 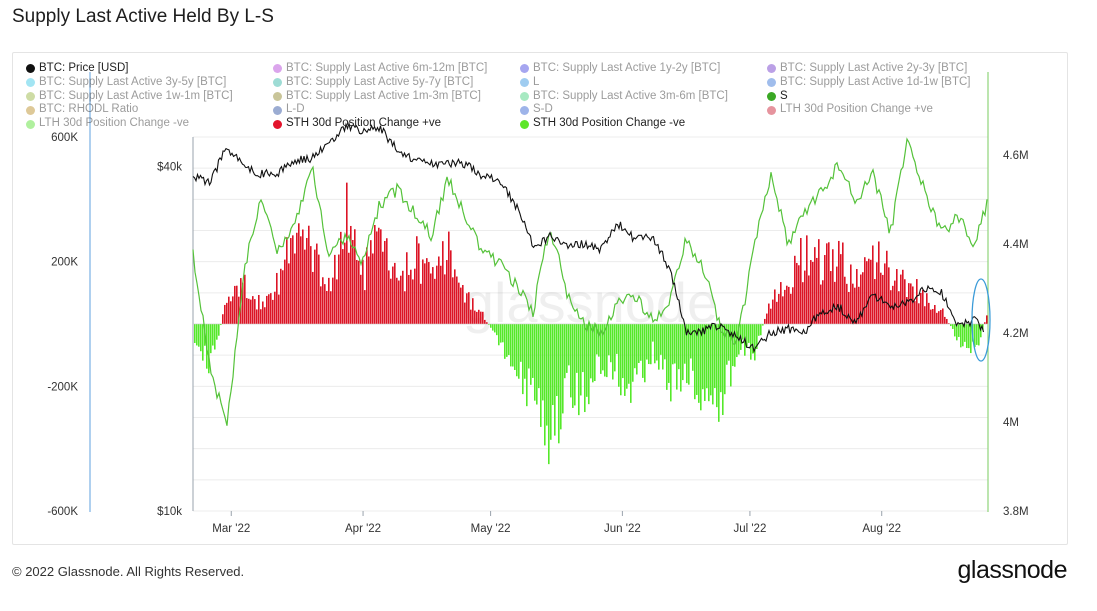 What do you see at coordinates (643, 69) in the screenshot?
I see `legend-item: BTC: Supply Last Active 1y-2y [BTC]` at bounding box center [643, 69].